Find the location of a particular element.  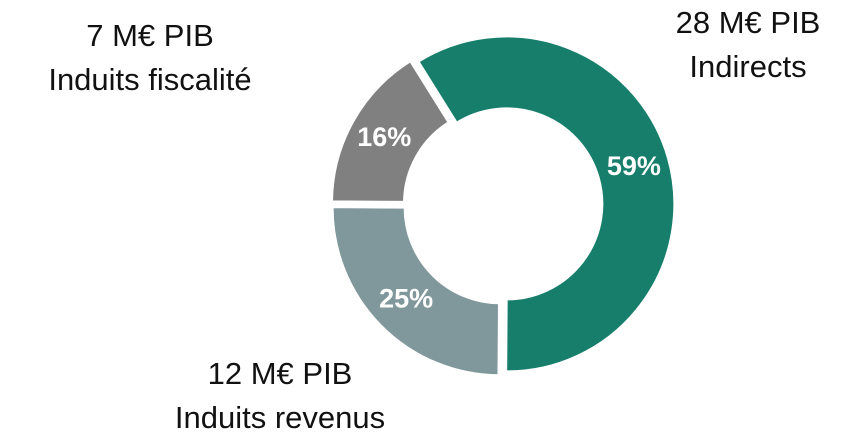

slice-name: Induits fiscalité is located at coordinates (149, 79).